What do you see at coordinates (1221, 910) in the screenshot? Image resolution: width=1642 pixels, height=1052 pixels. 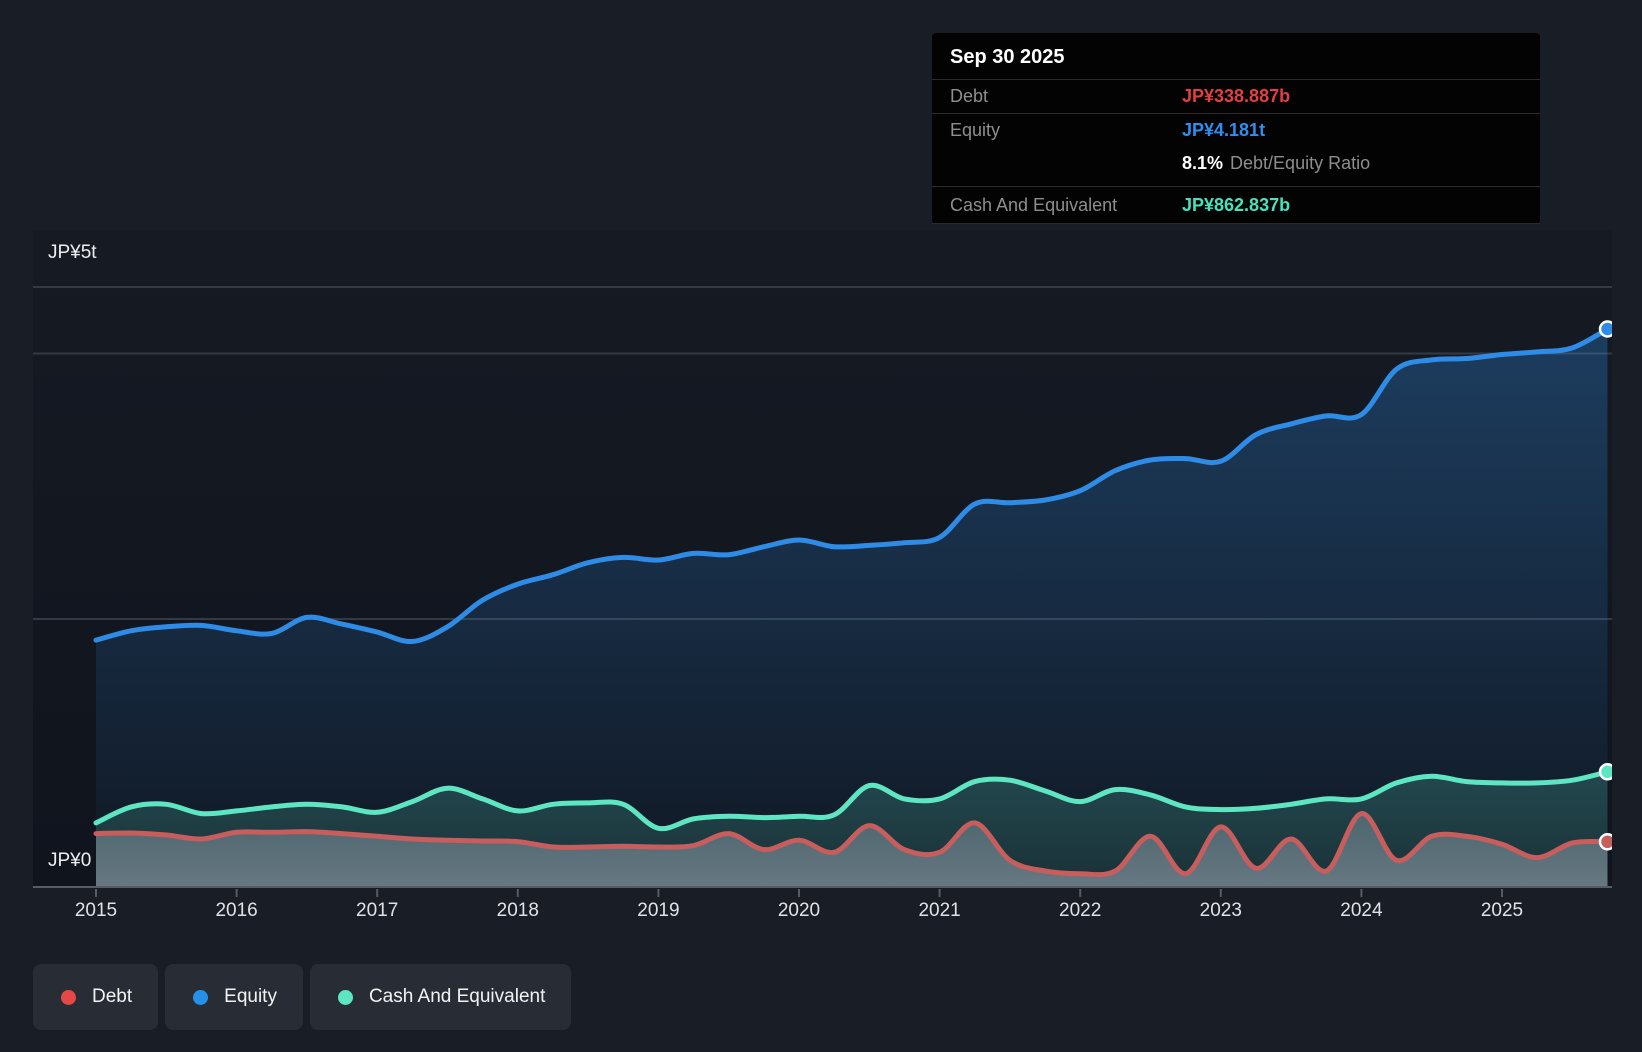 I see `x-tick-label: 2023` at bounding box center [1221, 910].